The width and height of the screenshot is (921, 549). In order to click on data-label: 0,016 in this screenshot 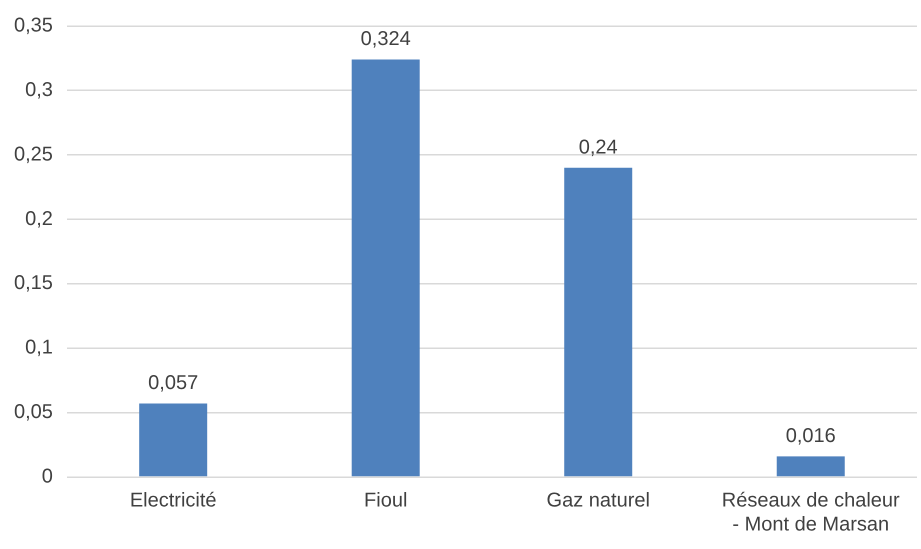, I will do `click(811, 435)`.